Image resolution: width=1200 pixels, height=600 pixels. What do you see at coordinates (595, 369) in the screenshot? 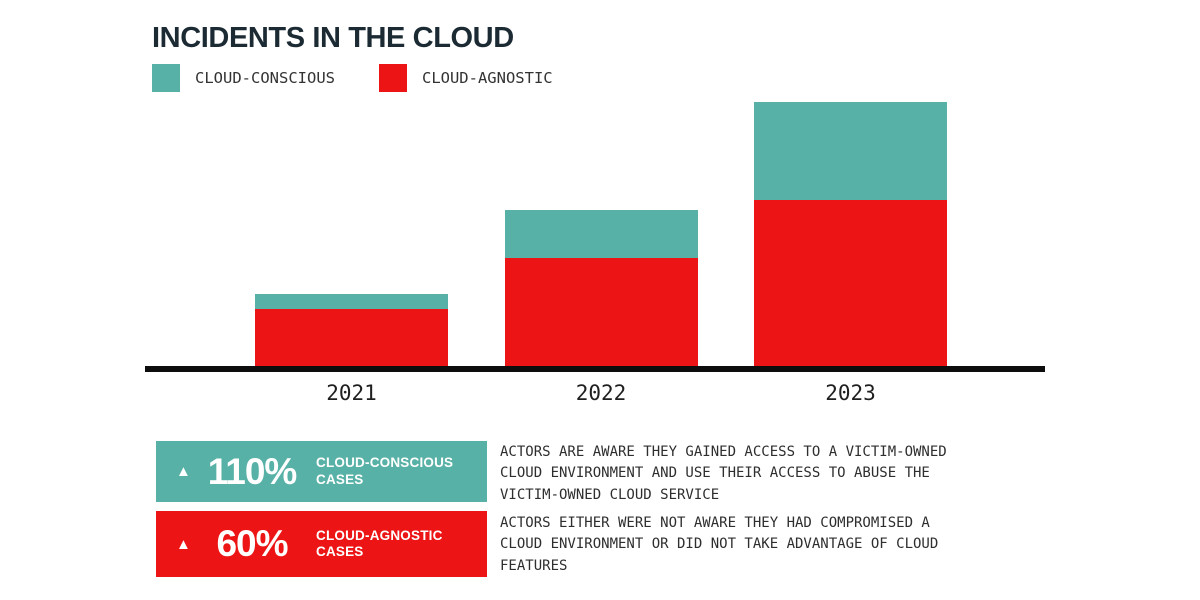
I see `x-axis-line` at bounding box center [595, 369].